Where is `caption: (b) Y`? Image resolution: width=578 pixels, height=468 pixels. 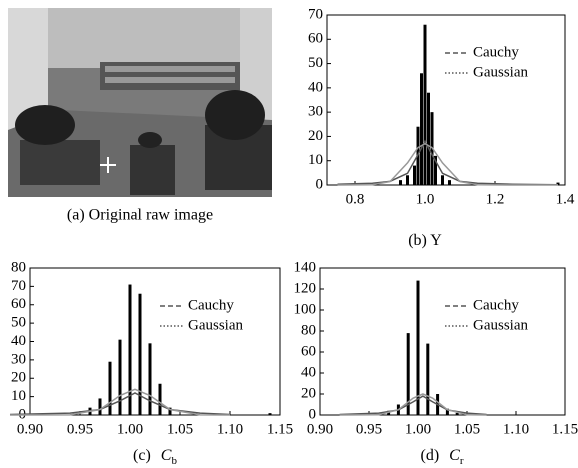 caption: (b) Y is located at coordinates (425, 240).